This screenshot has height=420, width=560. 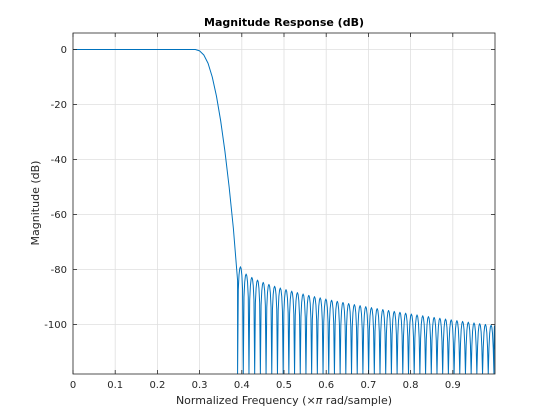 I want to click on y-tick-label: -60, so click(x=59, y=215).